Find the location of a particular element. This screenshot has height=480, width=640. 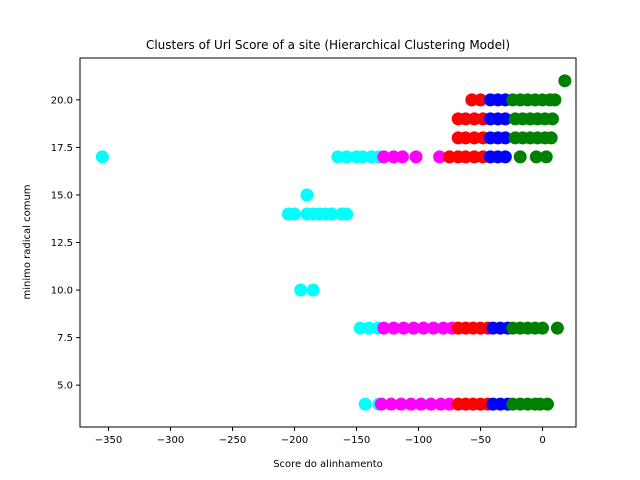

x-tick-label: −250 is located at coordinates (232, 440).